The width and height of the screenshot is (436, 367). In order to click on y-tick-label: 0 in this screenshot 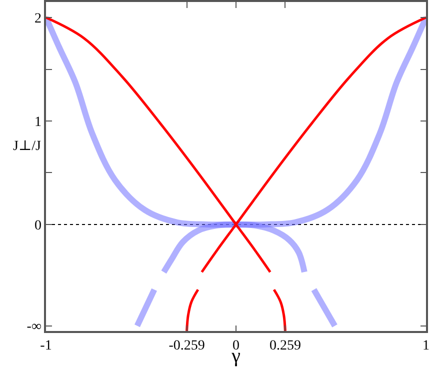, I will do `click(38, 226)`.